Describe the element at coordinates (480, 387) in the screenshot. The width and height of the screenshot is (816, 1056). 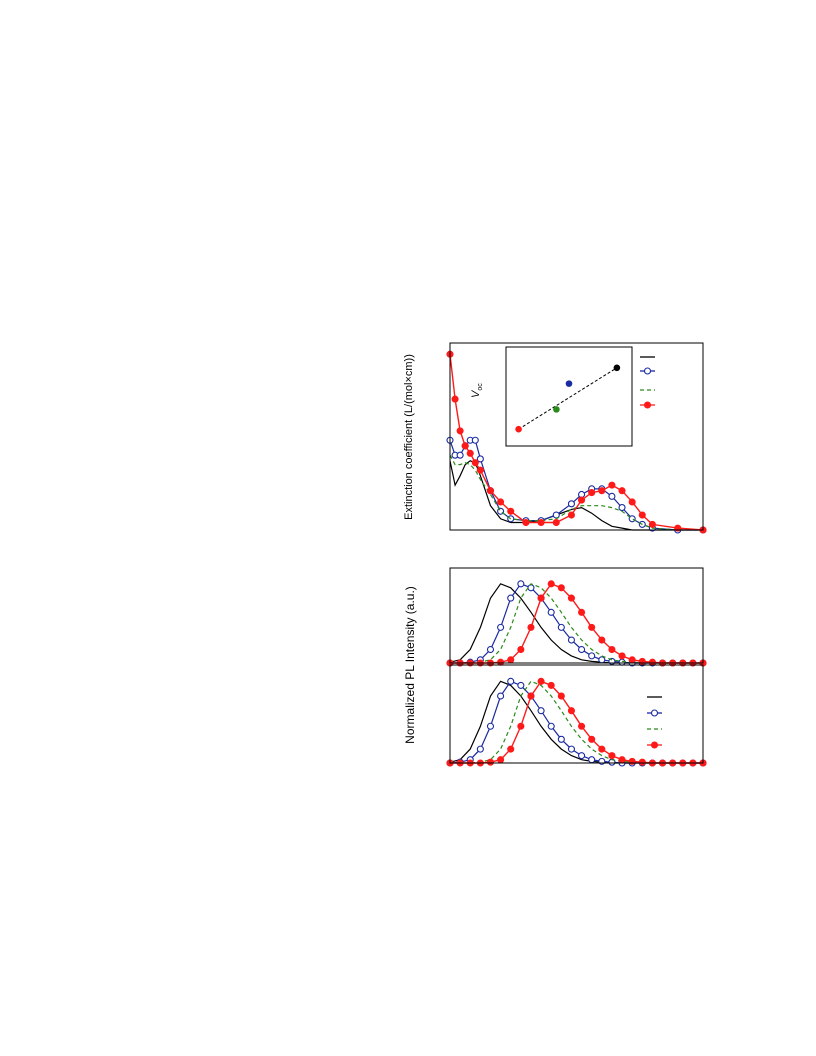
I see `annotation-subscript: oc` at that location.